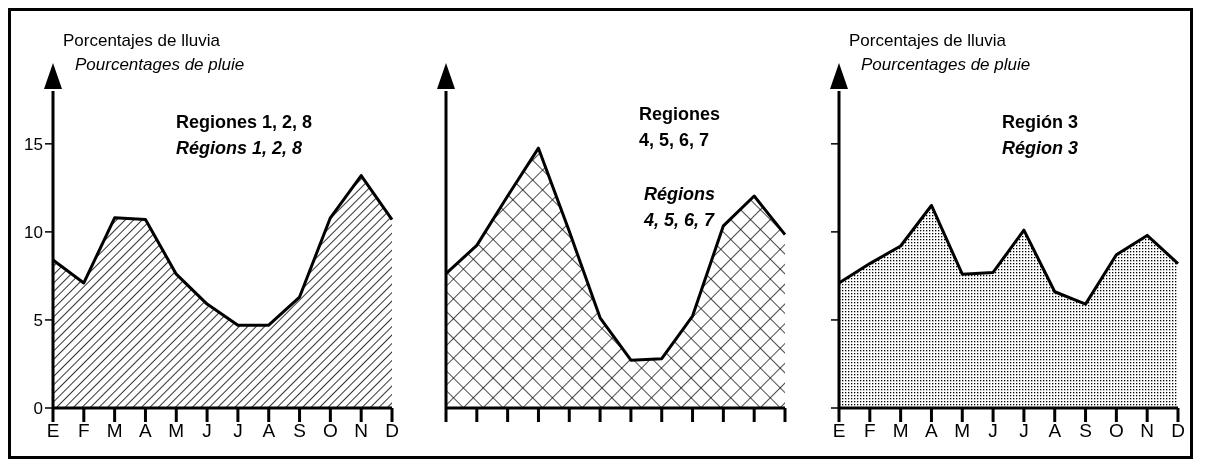  Describe the element at coordinates (239, 148) in the screenshot. I see `annotation: Régions 1, 2, 8` at that location.